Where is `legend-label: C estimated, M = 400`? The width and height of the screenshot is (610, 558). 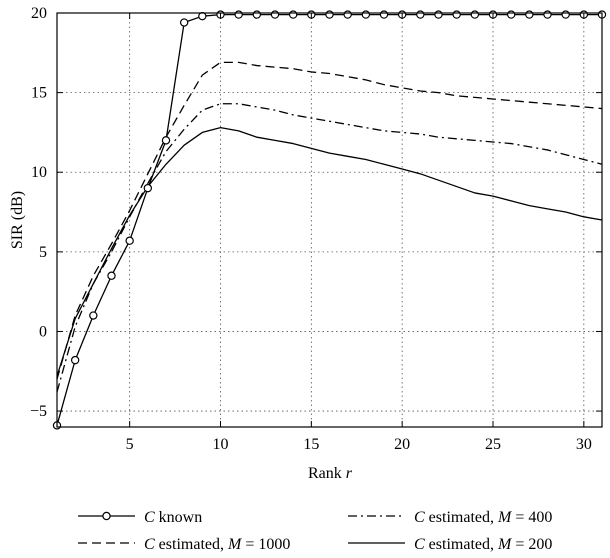
legend-label: C estimated, M = 400 is located at coordinates (483, 517).